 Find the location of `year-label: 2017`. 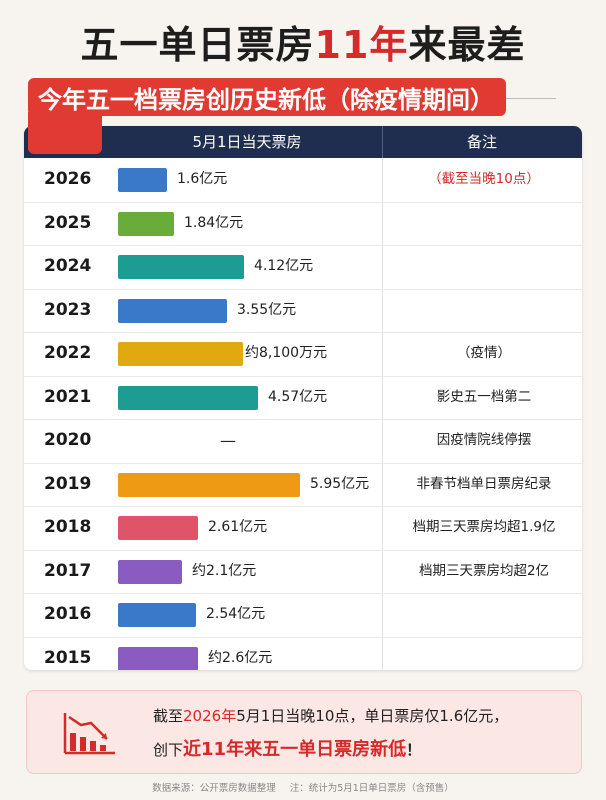

year-label: 2017 is located at coordinates (68, 570).